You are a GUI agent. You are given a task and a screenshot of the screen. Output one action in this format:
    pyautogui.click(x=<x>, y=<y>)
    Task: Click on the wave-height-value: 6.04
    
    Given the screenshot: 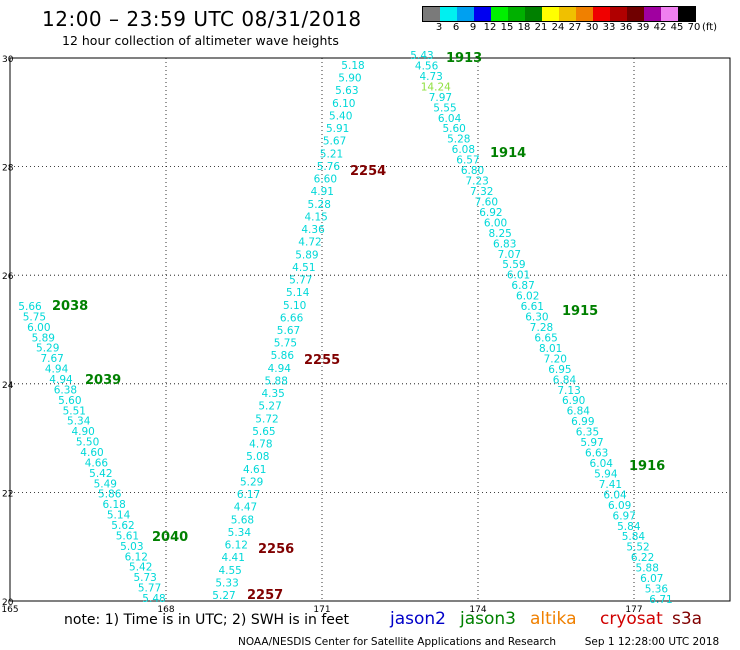 What is the action you would take?
    pyautogui.click(x=602, y=464)
    